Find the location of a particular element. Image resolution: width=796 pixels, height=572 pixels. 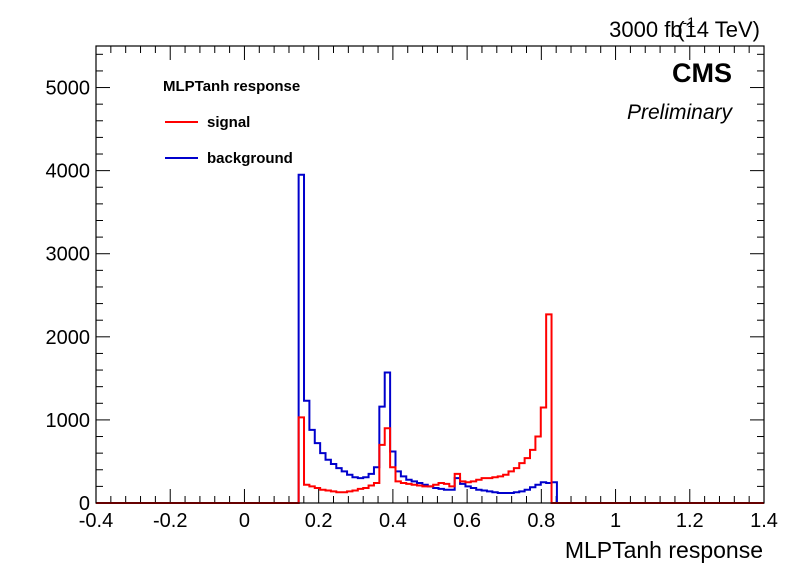

y-tick-label: 0 is located at coordinates (84, 504).